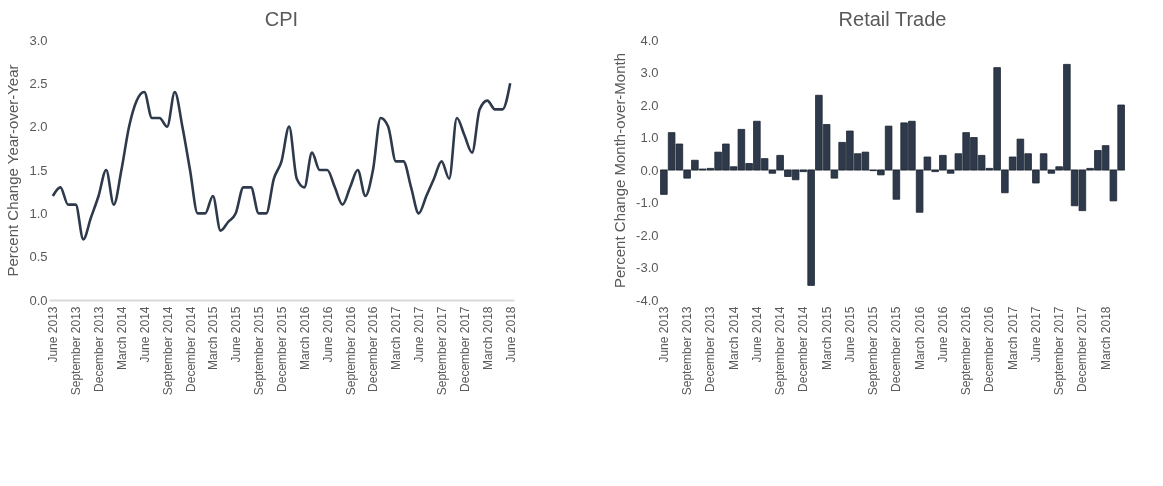 The image size is (1163, 486). I want to click on y-tick-label: -3.0, so click(647, 267).